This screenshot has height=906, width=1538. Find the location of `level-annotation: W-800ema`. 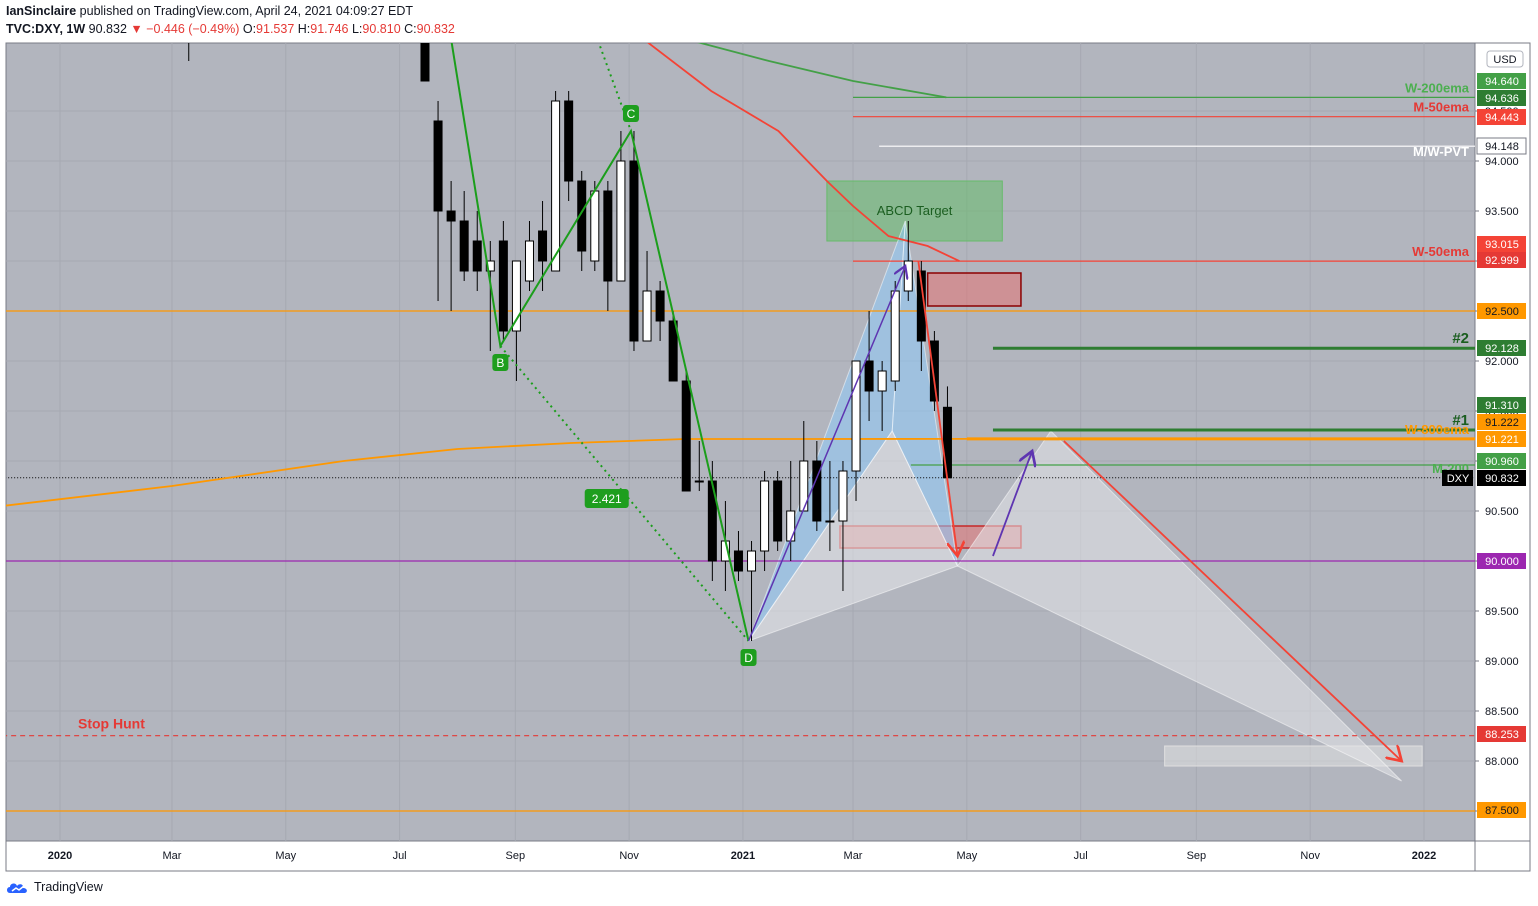

level-annotation: W-800ema is located at coordinates (1437, 429).